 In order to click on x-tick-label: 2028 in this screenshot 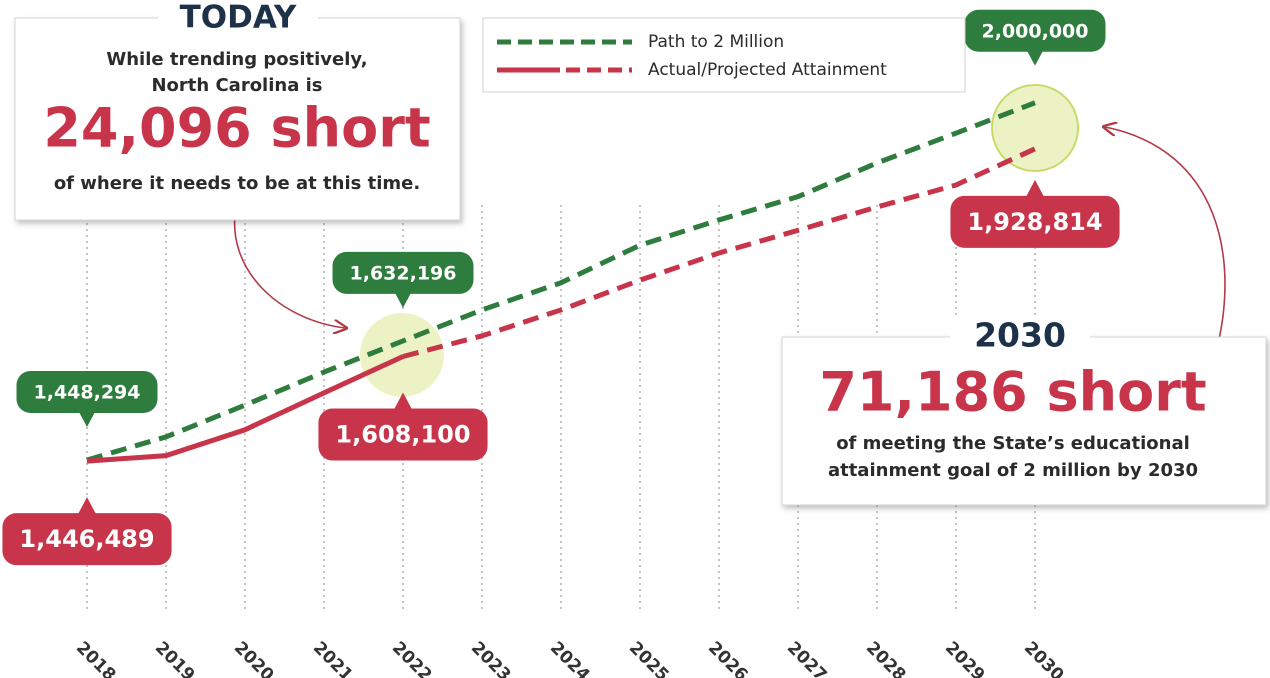, I will do `click(886, 658)`.